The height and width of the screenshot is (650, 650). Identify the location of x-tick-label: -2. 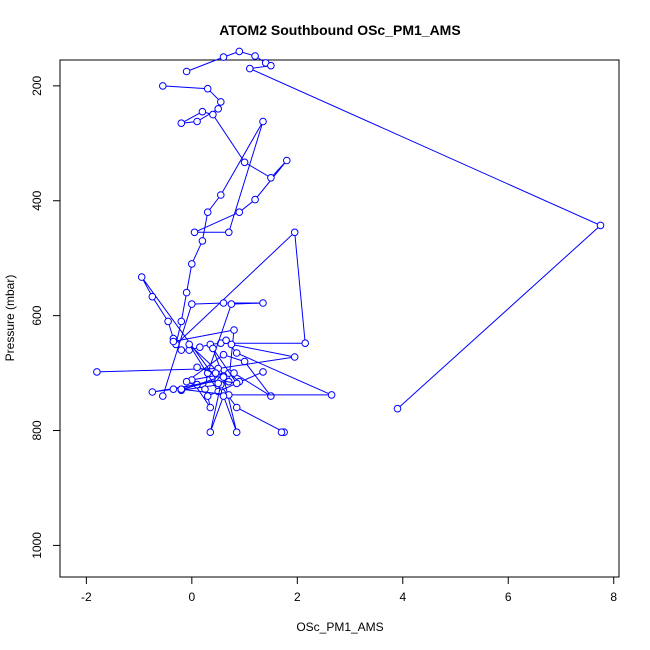
(86, 597).